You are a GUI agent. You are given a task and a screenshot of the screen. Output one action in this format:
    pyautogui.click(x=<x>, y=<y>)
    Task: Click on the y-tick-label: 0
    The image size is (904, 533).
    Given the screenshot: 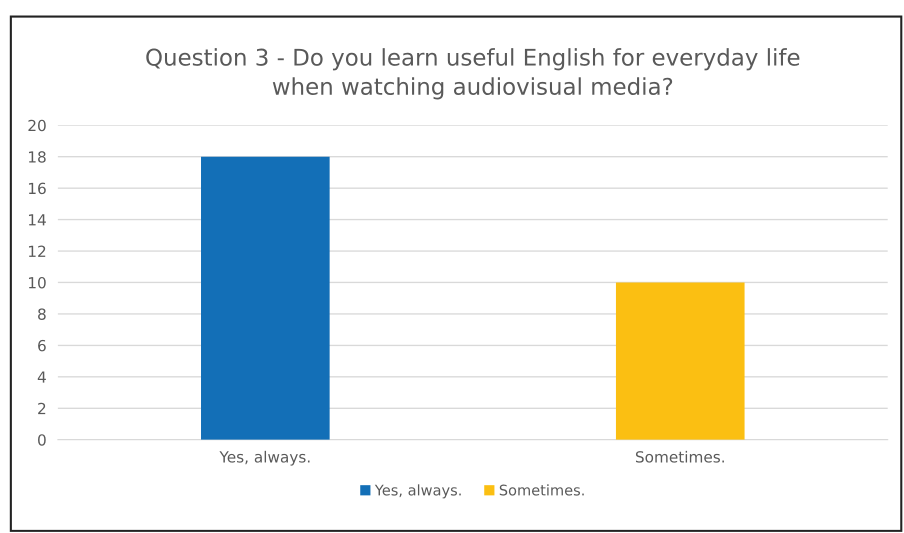 What is the action you would take?
    pyautogui.click(x=42, y=440)
    